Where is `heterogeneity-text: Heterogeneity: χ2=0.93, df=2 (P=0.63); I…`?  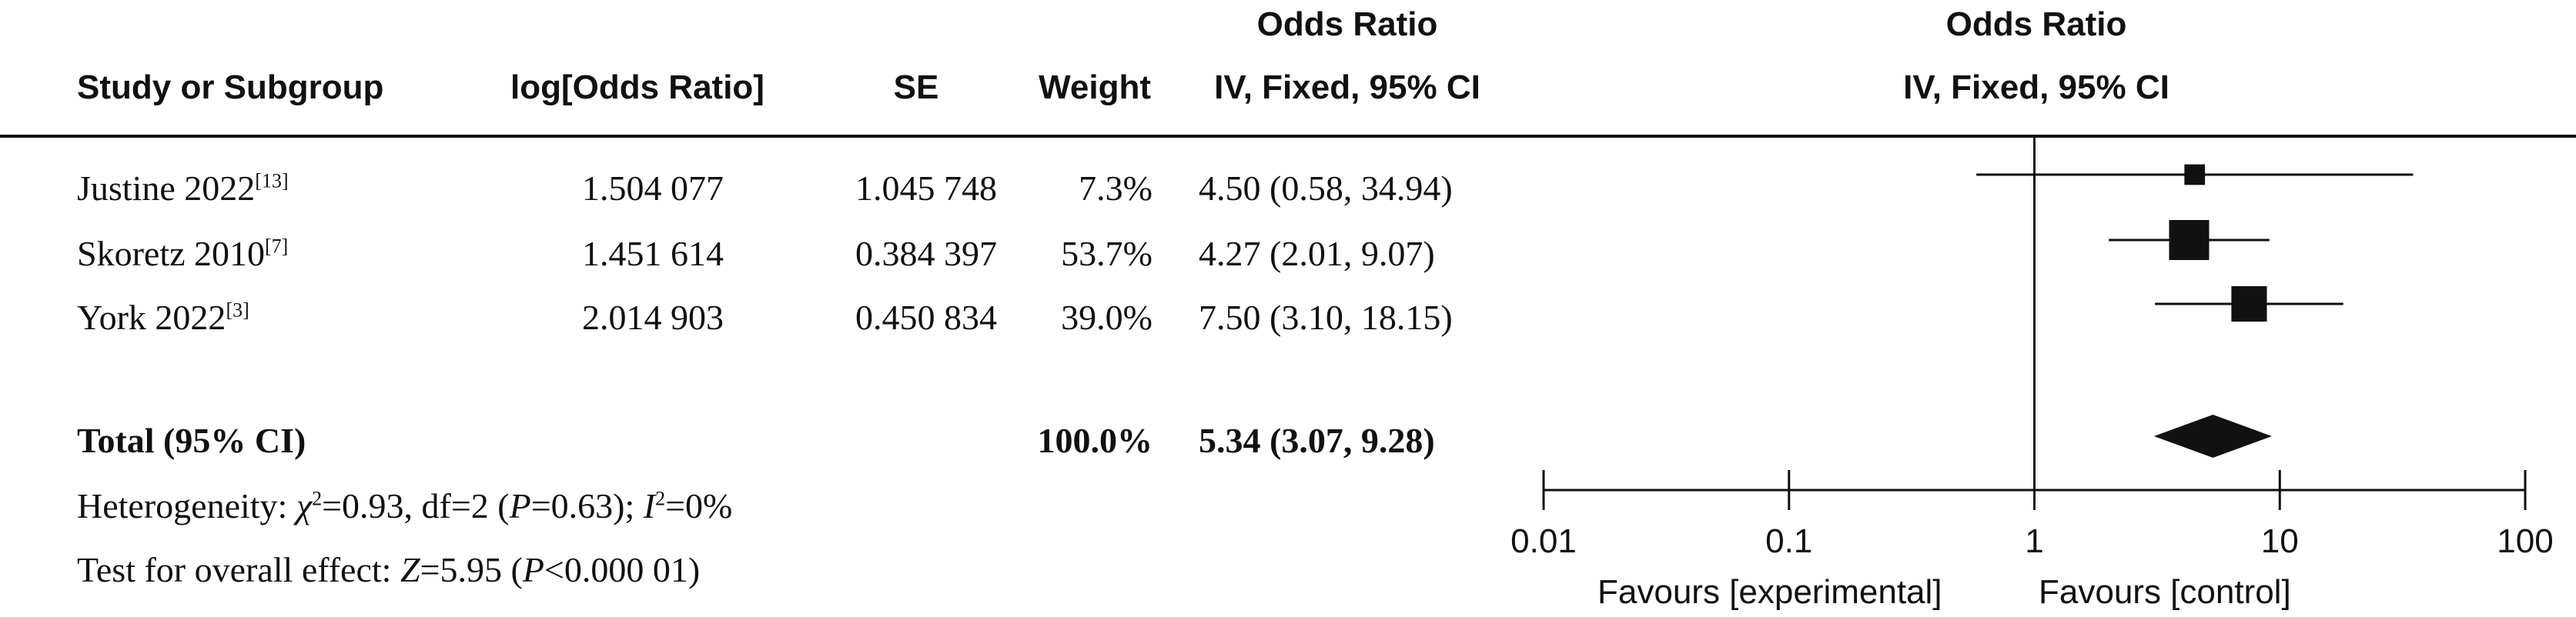
heterogeneity-text: Heterogeneity: χ2=0.93, df=2 (P=0.63); I… is located at coordinates (405, 505).